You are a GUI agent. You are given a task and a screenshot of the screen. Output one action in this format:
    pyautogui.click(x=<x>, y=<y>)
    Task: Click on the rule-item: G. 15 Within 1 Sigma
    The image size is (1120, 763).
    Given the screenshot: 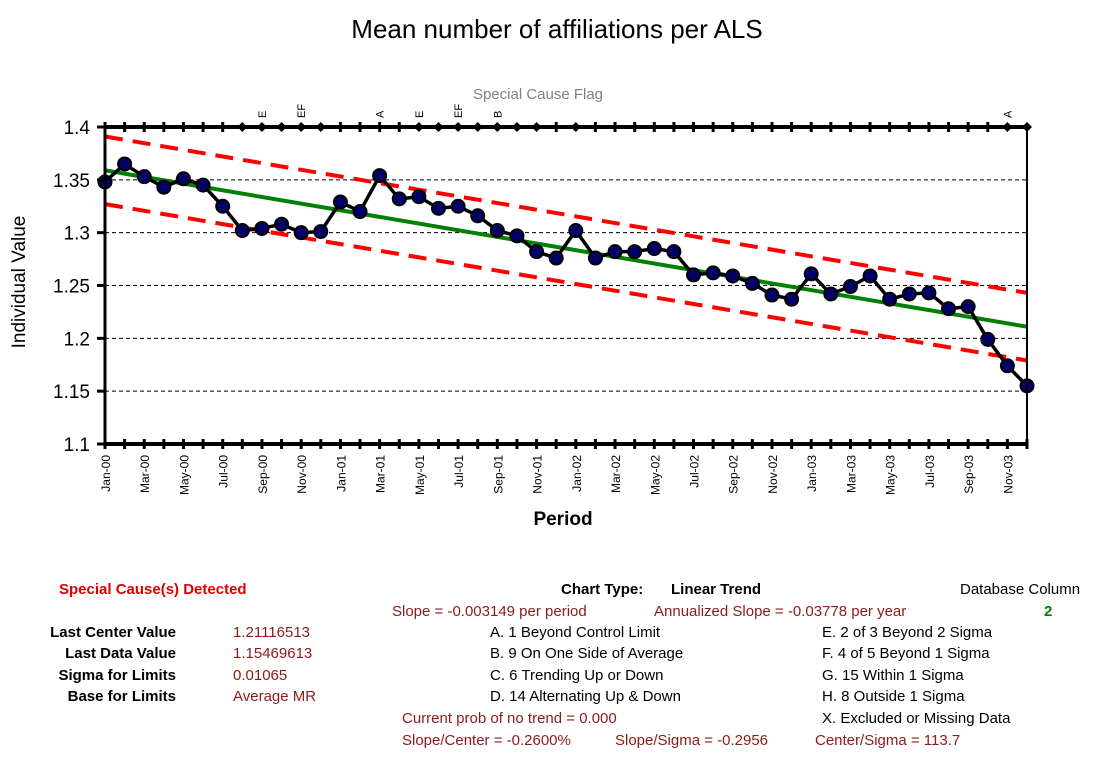 What is the action you would take?
    pyautogui.click(x=893, y=675)
    